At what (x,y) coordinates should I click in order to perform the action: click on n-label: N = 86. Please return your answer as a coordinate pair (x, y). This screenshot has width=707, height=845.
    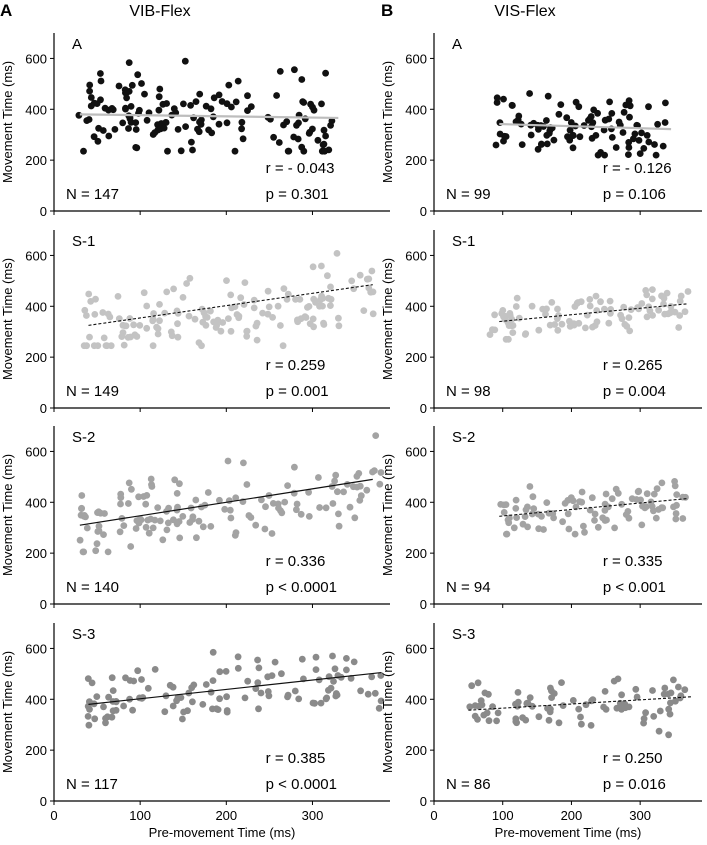
    Looking at the image, I should click on (468, 784).